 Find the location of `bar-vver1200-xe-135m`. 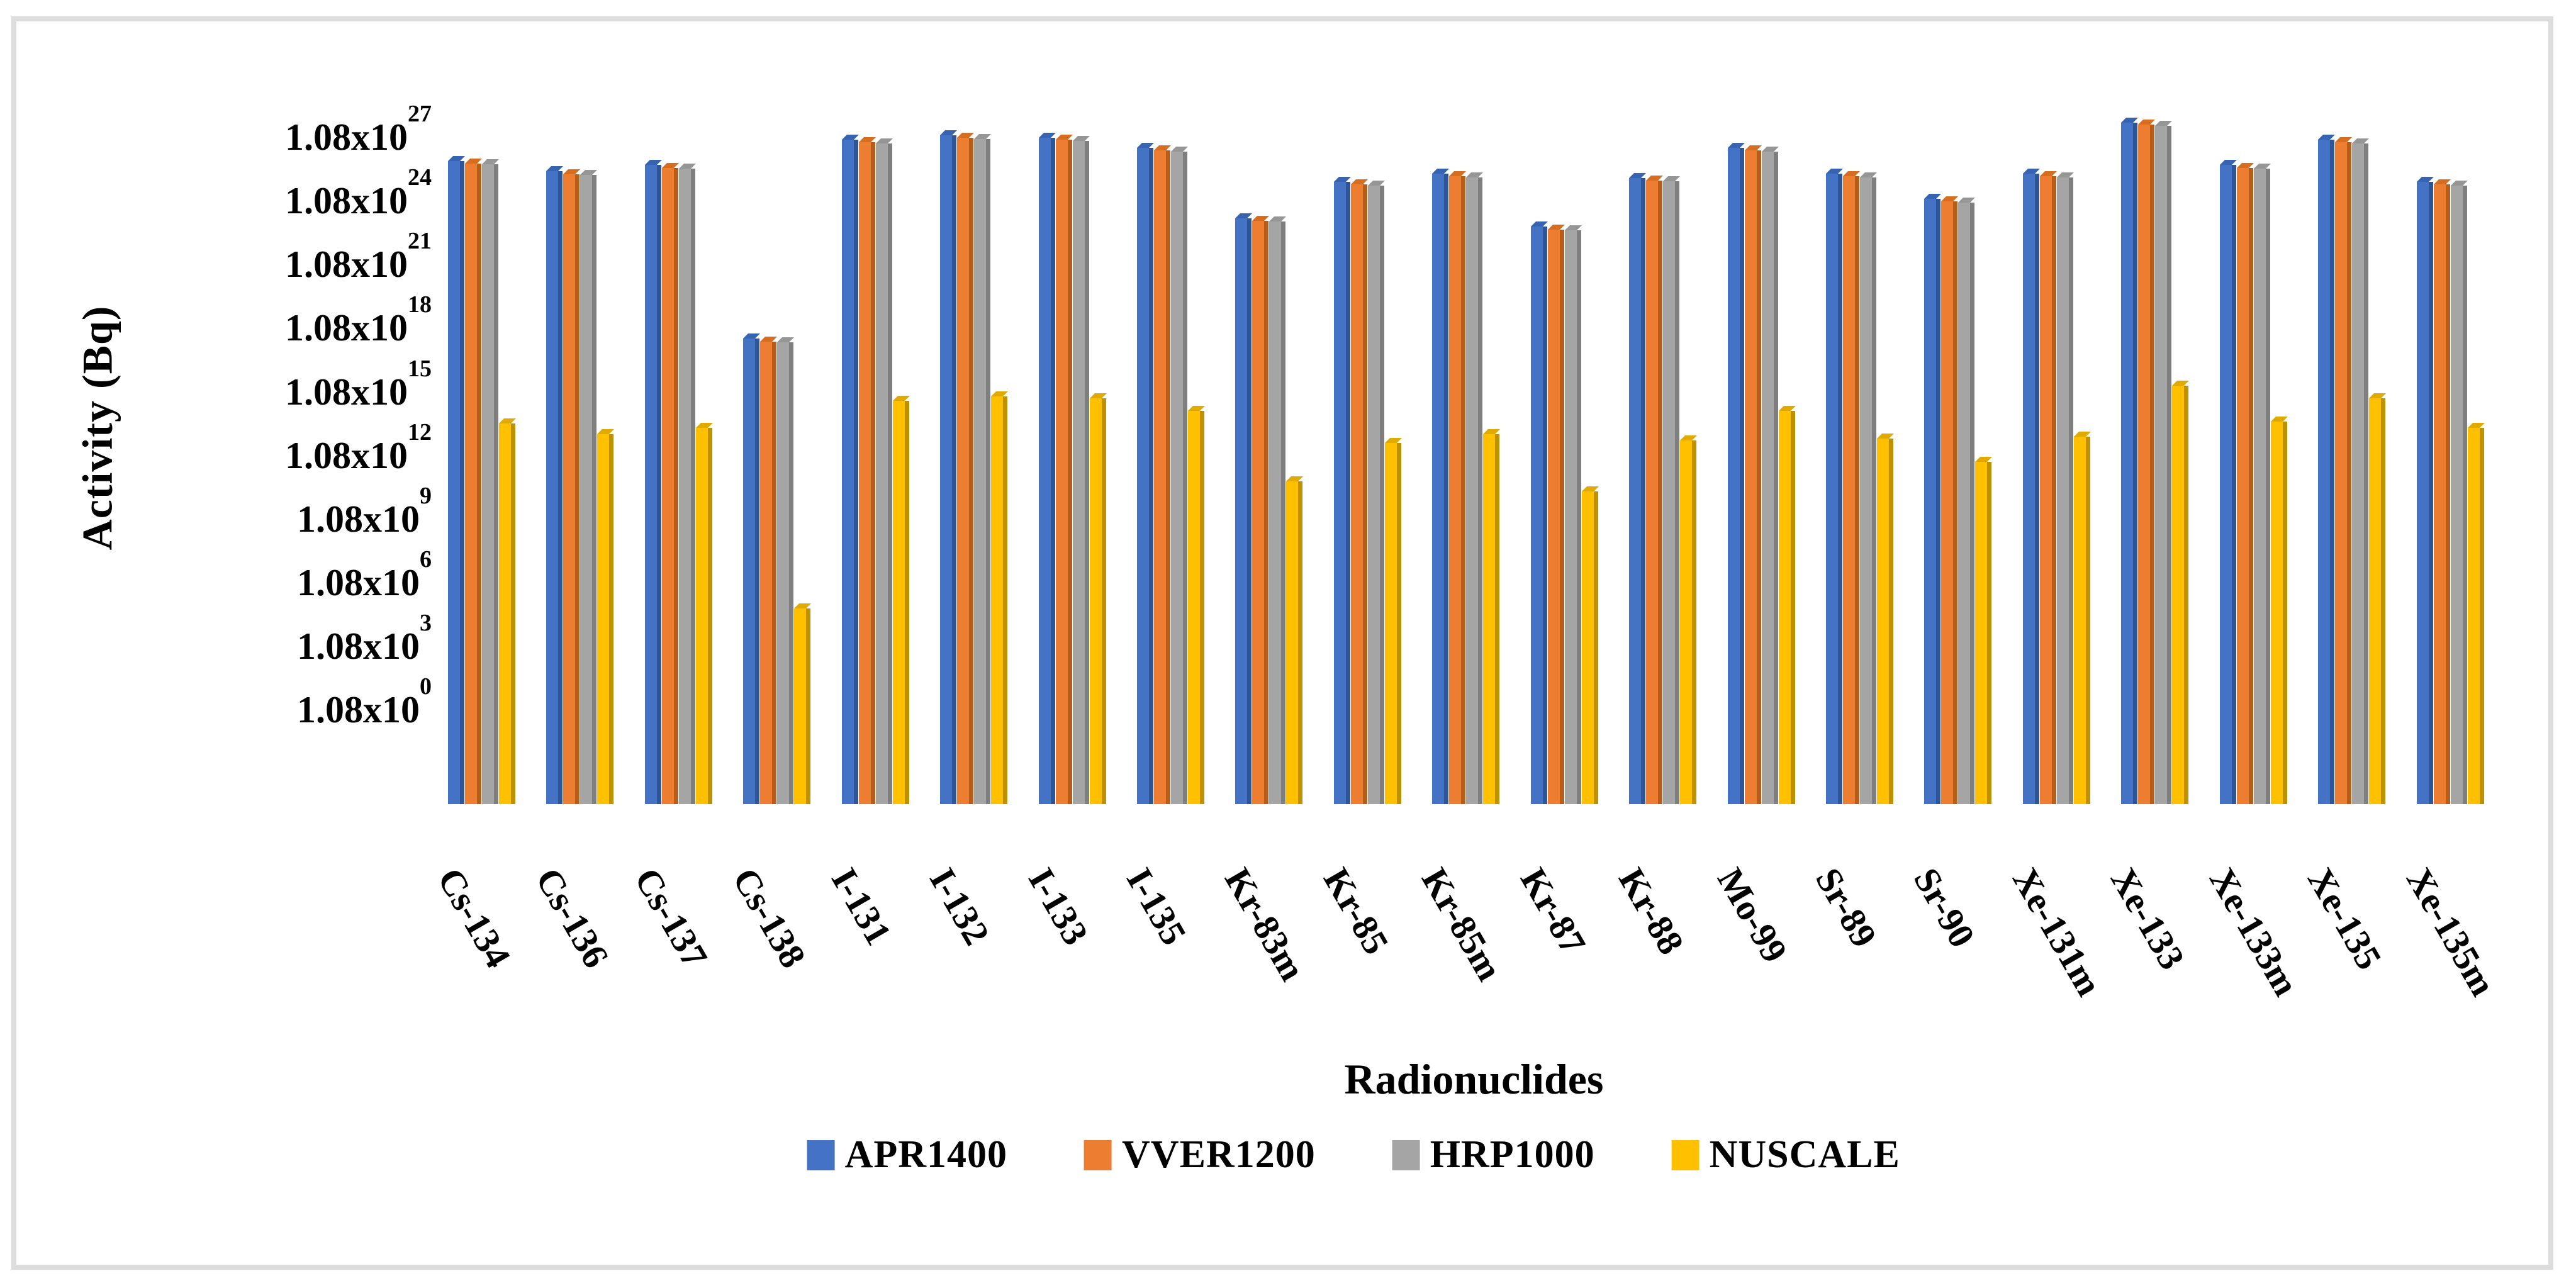

bar-vver1200-xe-135m is located at coordinates (2441, 494).